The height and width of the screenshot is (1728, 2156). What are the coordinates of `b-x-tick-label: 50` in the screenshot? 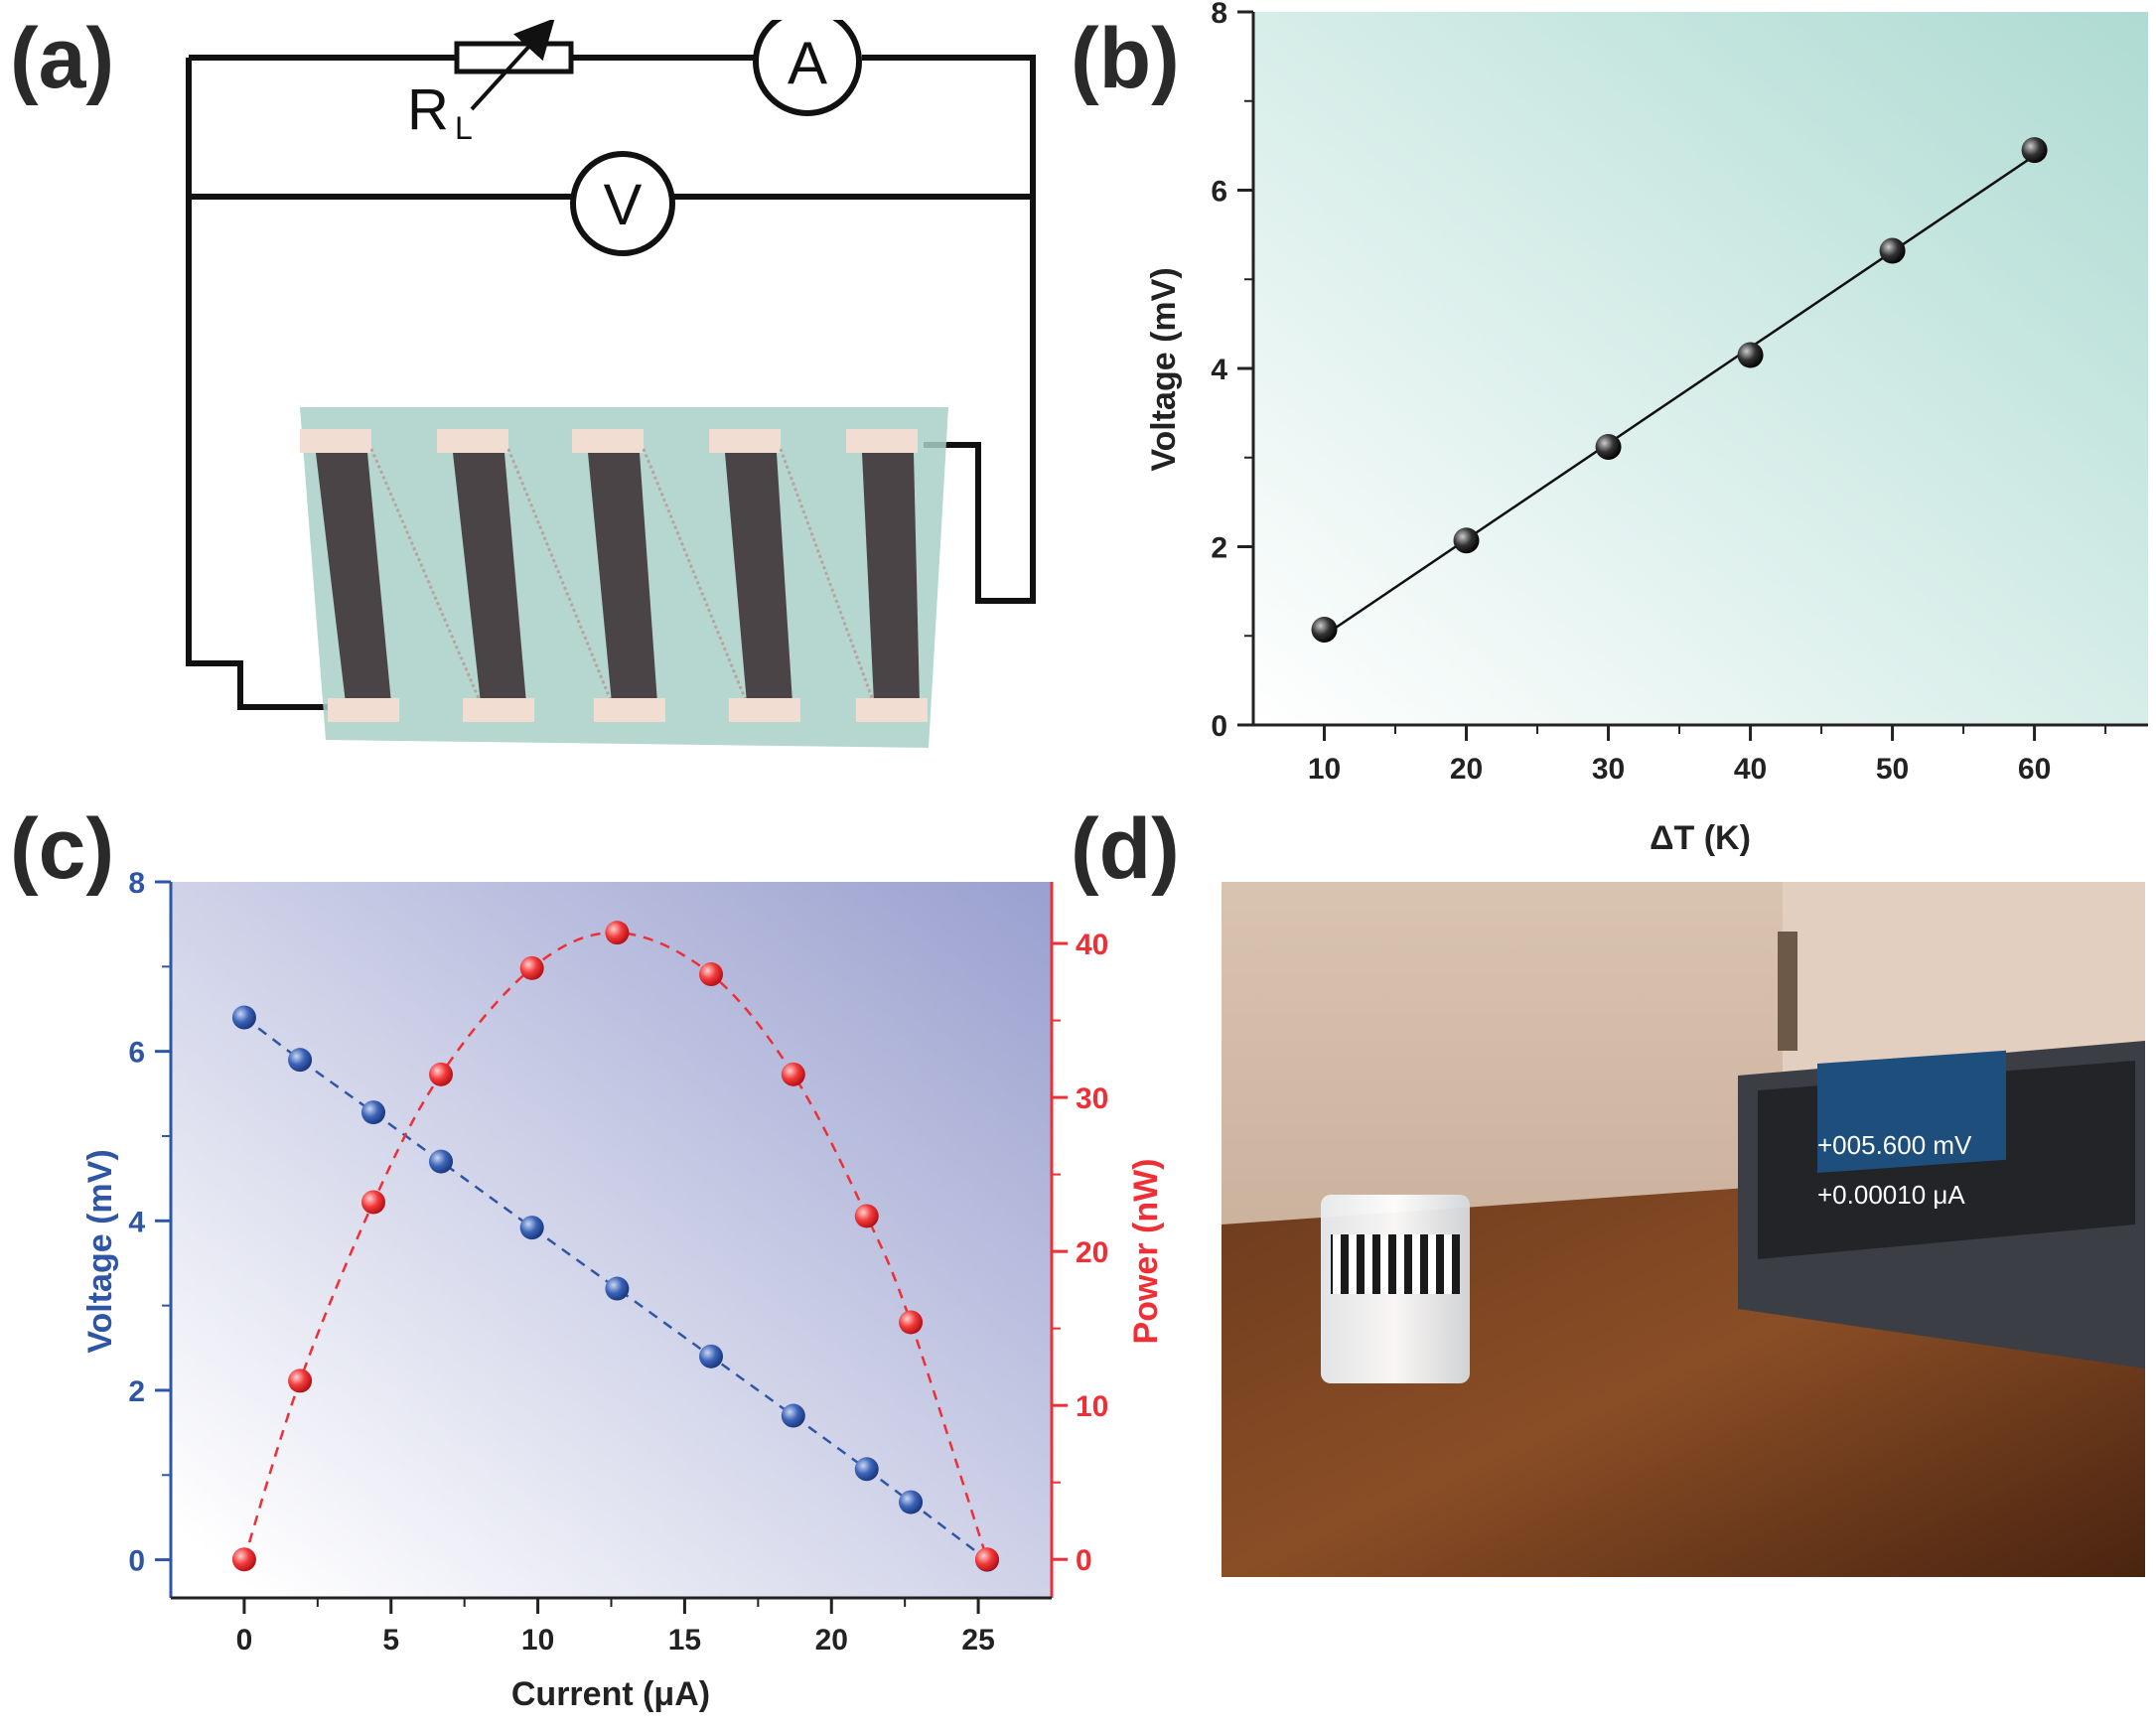 It's located at (1892, 769).